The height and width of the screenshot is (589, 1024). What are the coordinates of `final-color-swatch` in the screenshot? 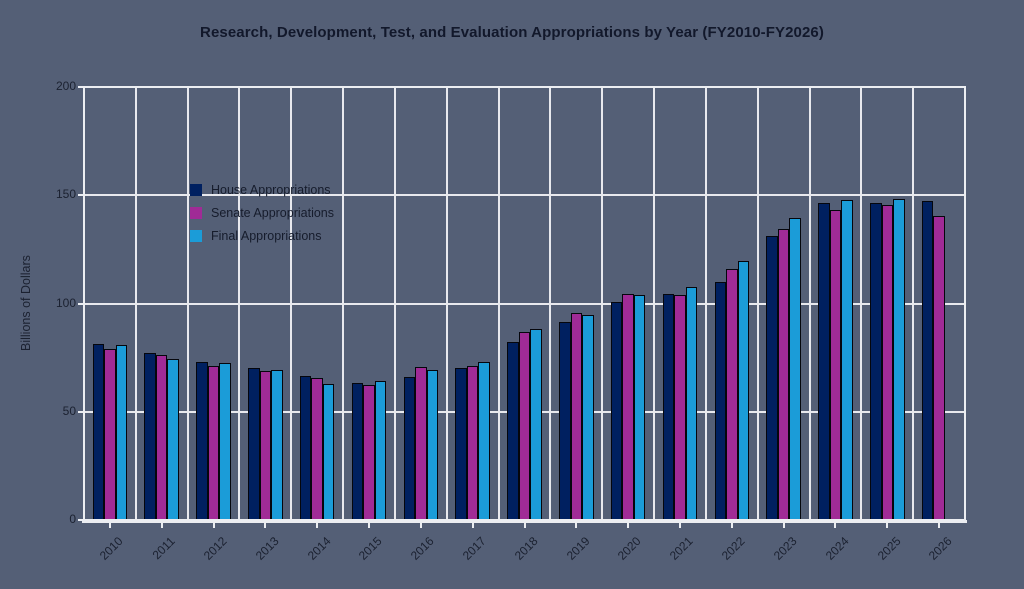 It's located at (196, 236).